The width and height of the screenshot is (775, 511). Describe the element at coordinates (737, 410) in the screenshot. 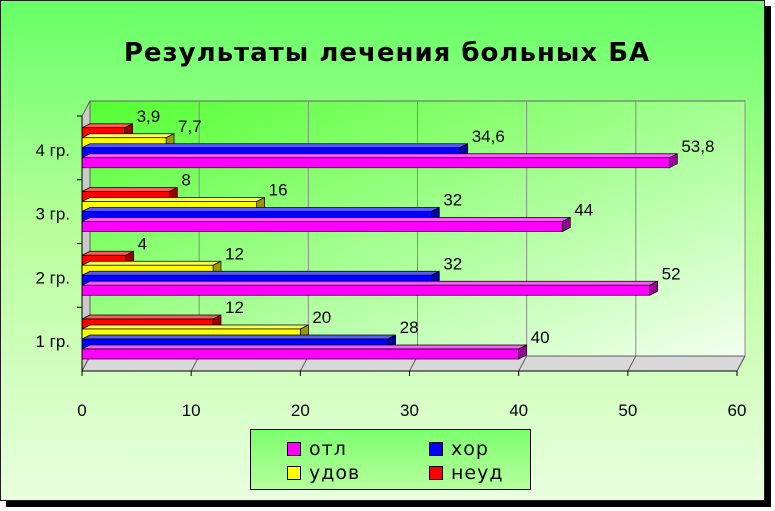

I see `x-tick-label: 60` at that location.